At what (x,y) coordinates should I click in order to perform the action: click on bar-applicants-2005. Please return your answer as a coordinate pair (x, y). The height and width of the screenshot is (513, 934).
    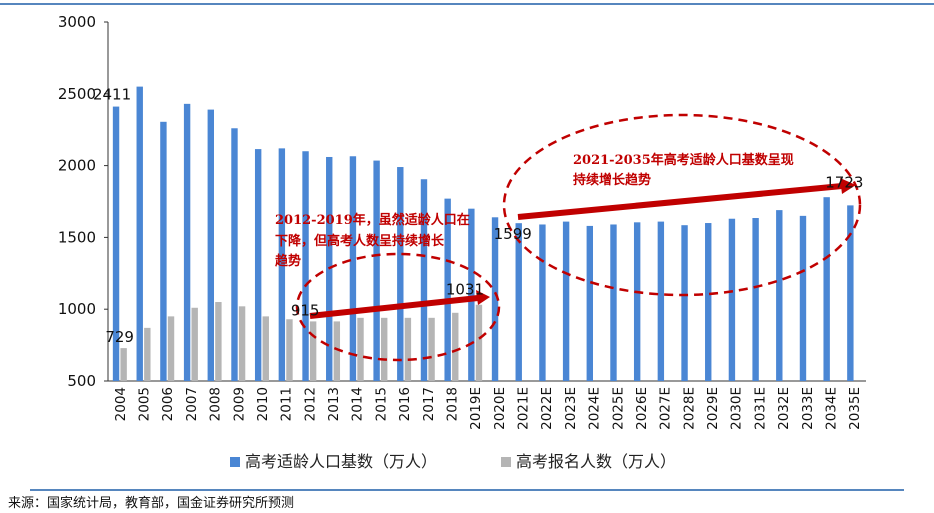
    Looking at the image, I should click on (147, 354).